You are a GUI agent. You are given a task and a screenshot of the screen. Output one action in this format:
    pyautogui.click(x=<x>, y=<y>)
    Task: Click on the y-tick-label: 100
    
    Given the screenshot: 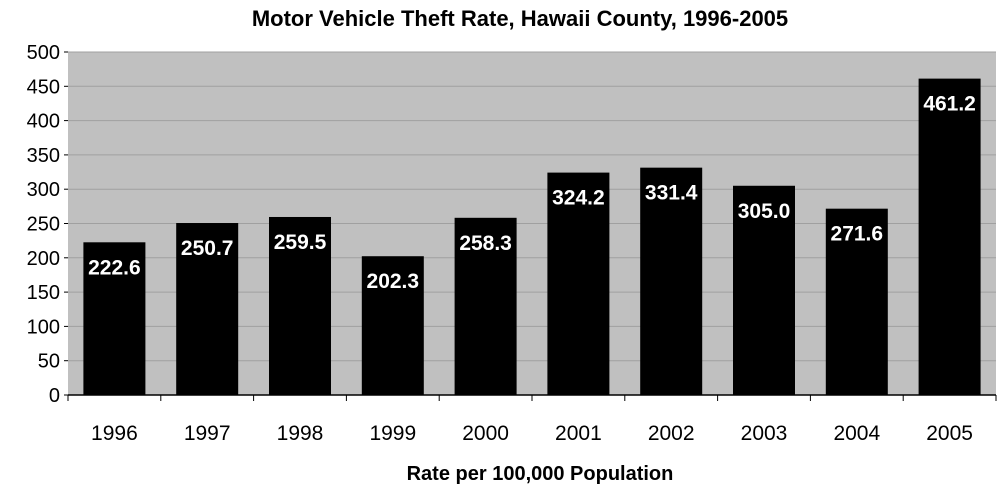 What is the action you would take?
    pyautogui.click(x=43, y=327)
    